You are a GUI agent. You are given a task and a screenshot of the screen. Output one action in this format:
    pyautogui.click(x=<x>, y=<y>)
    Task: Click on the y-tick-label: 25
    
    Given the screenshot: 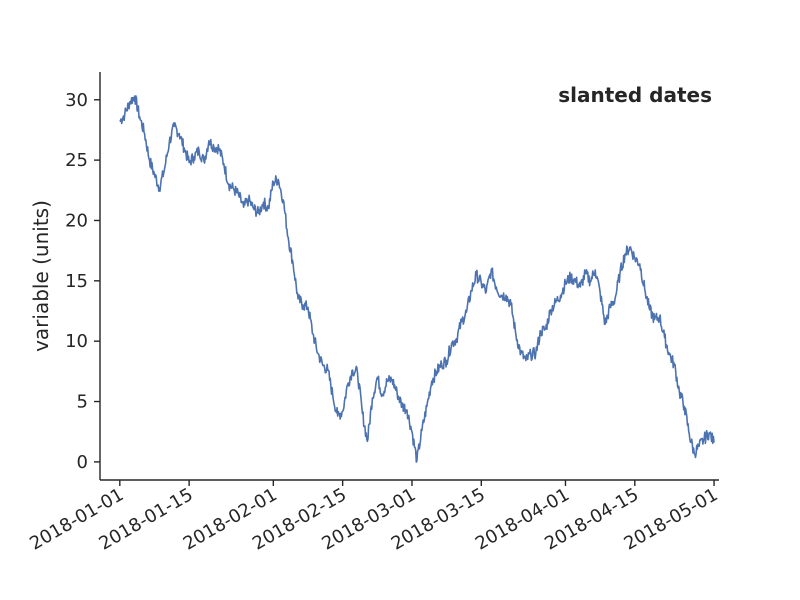 What is the action you would take?
    pyautogui.click(x=76, y=160)
    